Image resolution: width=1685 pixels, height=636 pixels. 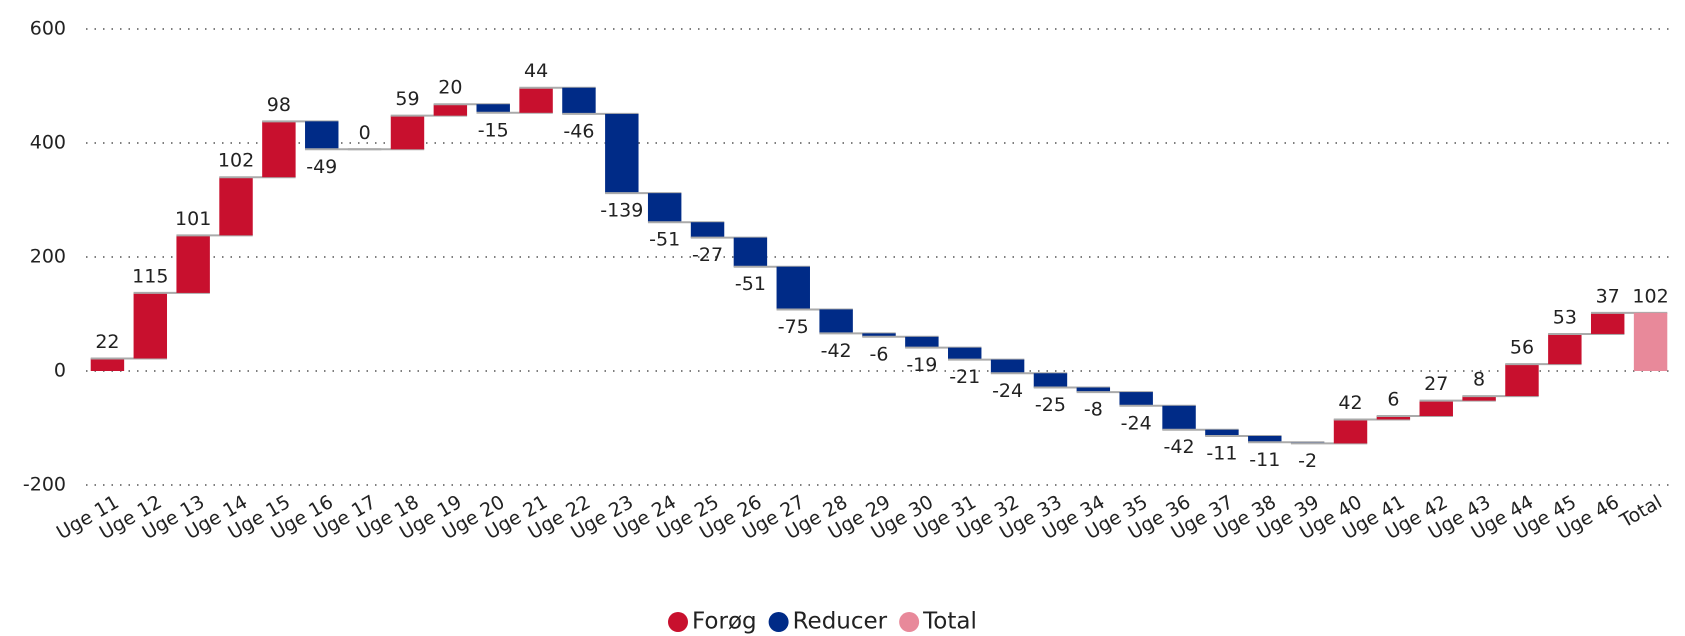 I want to click on data-label: 0, so click(x=365, y=133).